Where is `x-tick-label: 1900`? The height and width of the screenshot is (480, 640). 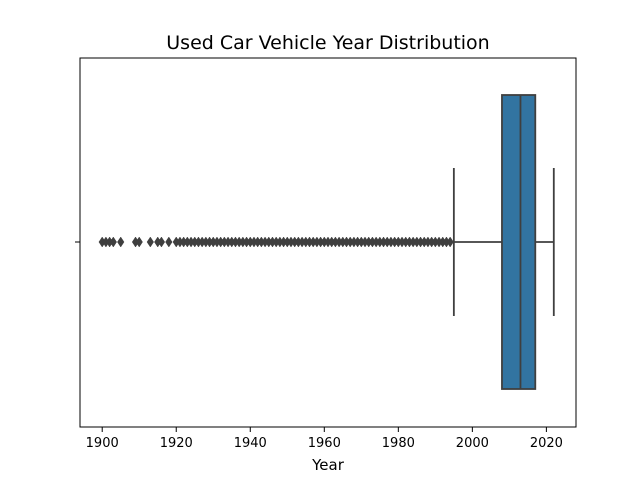
x-tick-label: 1900 is located at coordinates (102, 443).